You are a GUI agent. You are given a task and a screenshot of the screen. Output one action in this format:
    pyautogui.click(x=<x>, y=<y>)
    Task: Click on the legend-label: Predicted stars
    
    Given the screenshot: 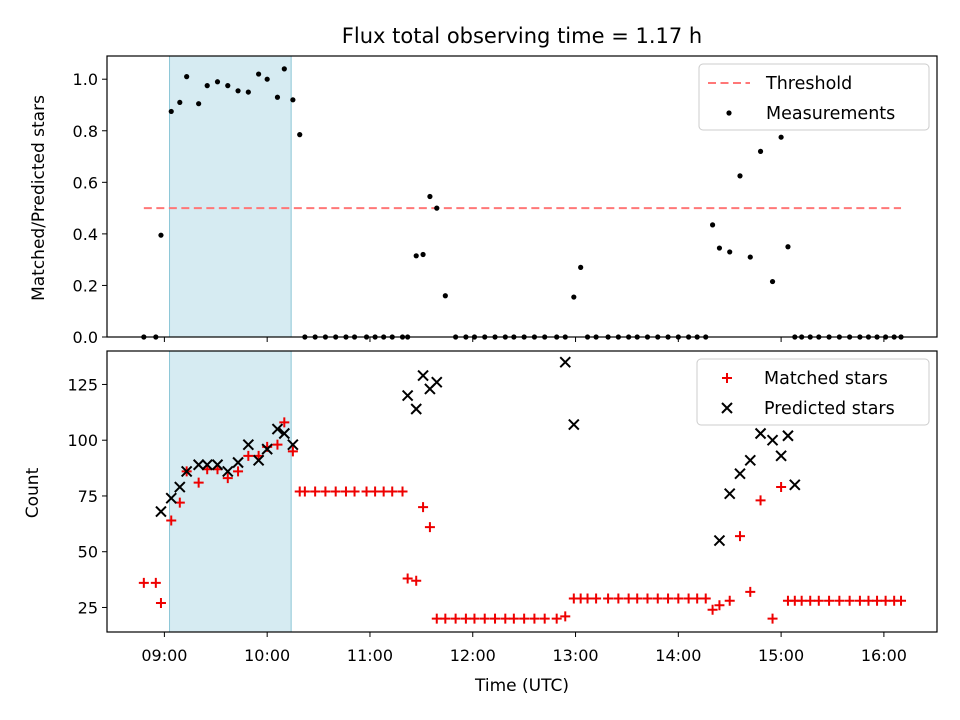 What is the action you would take?
    pyautogui.click(x=829, y=409)
    